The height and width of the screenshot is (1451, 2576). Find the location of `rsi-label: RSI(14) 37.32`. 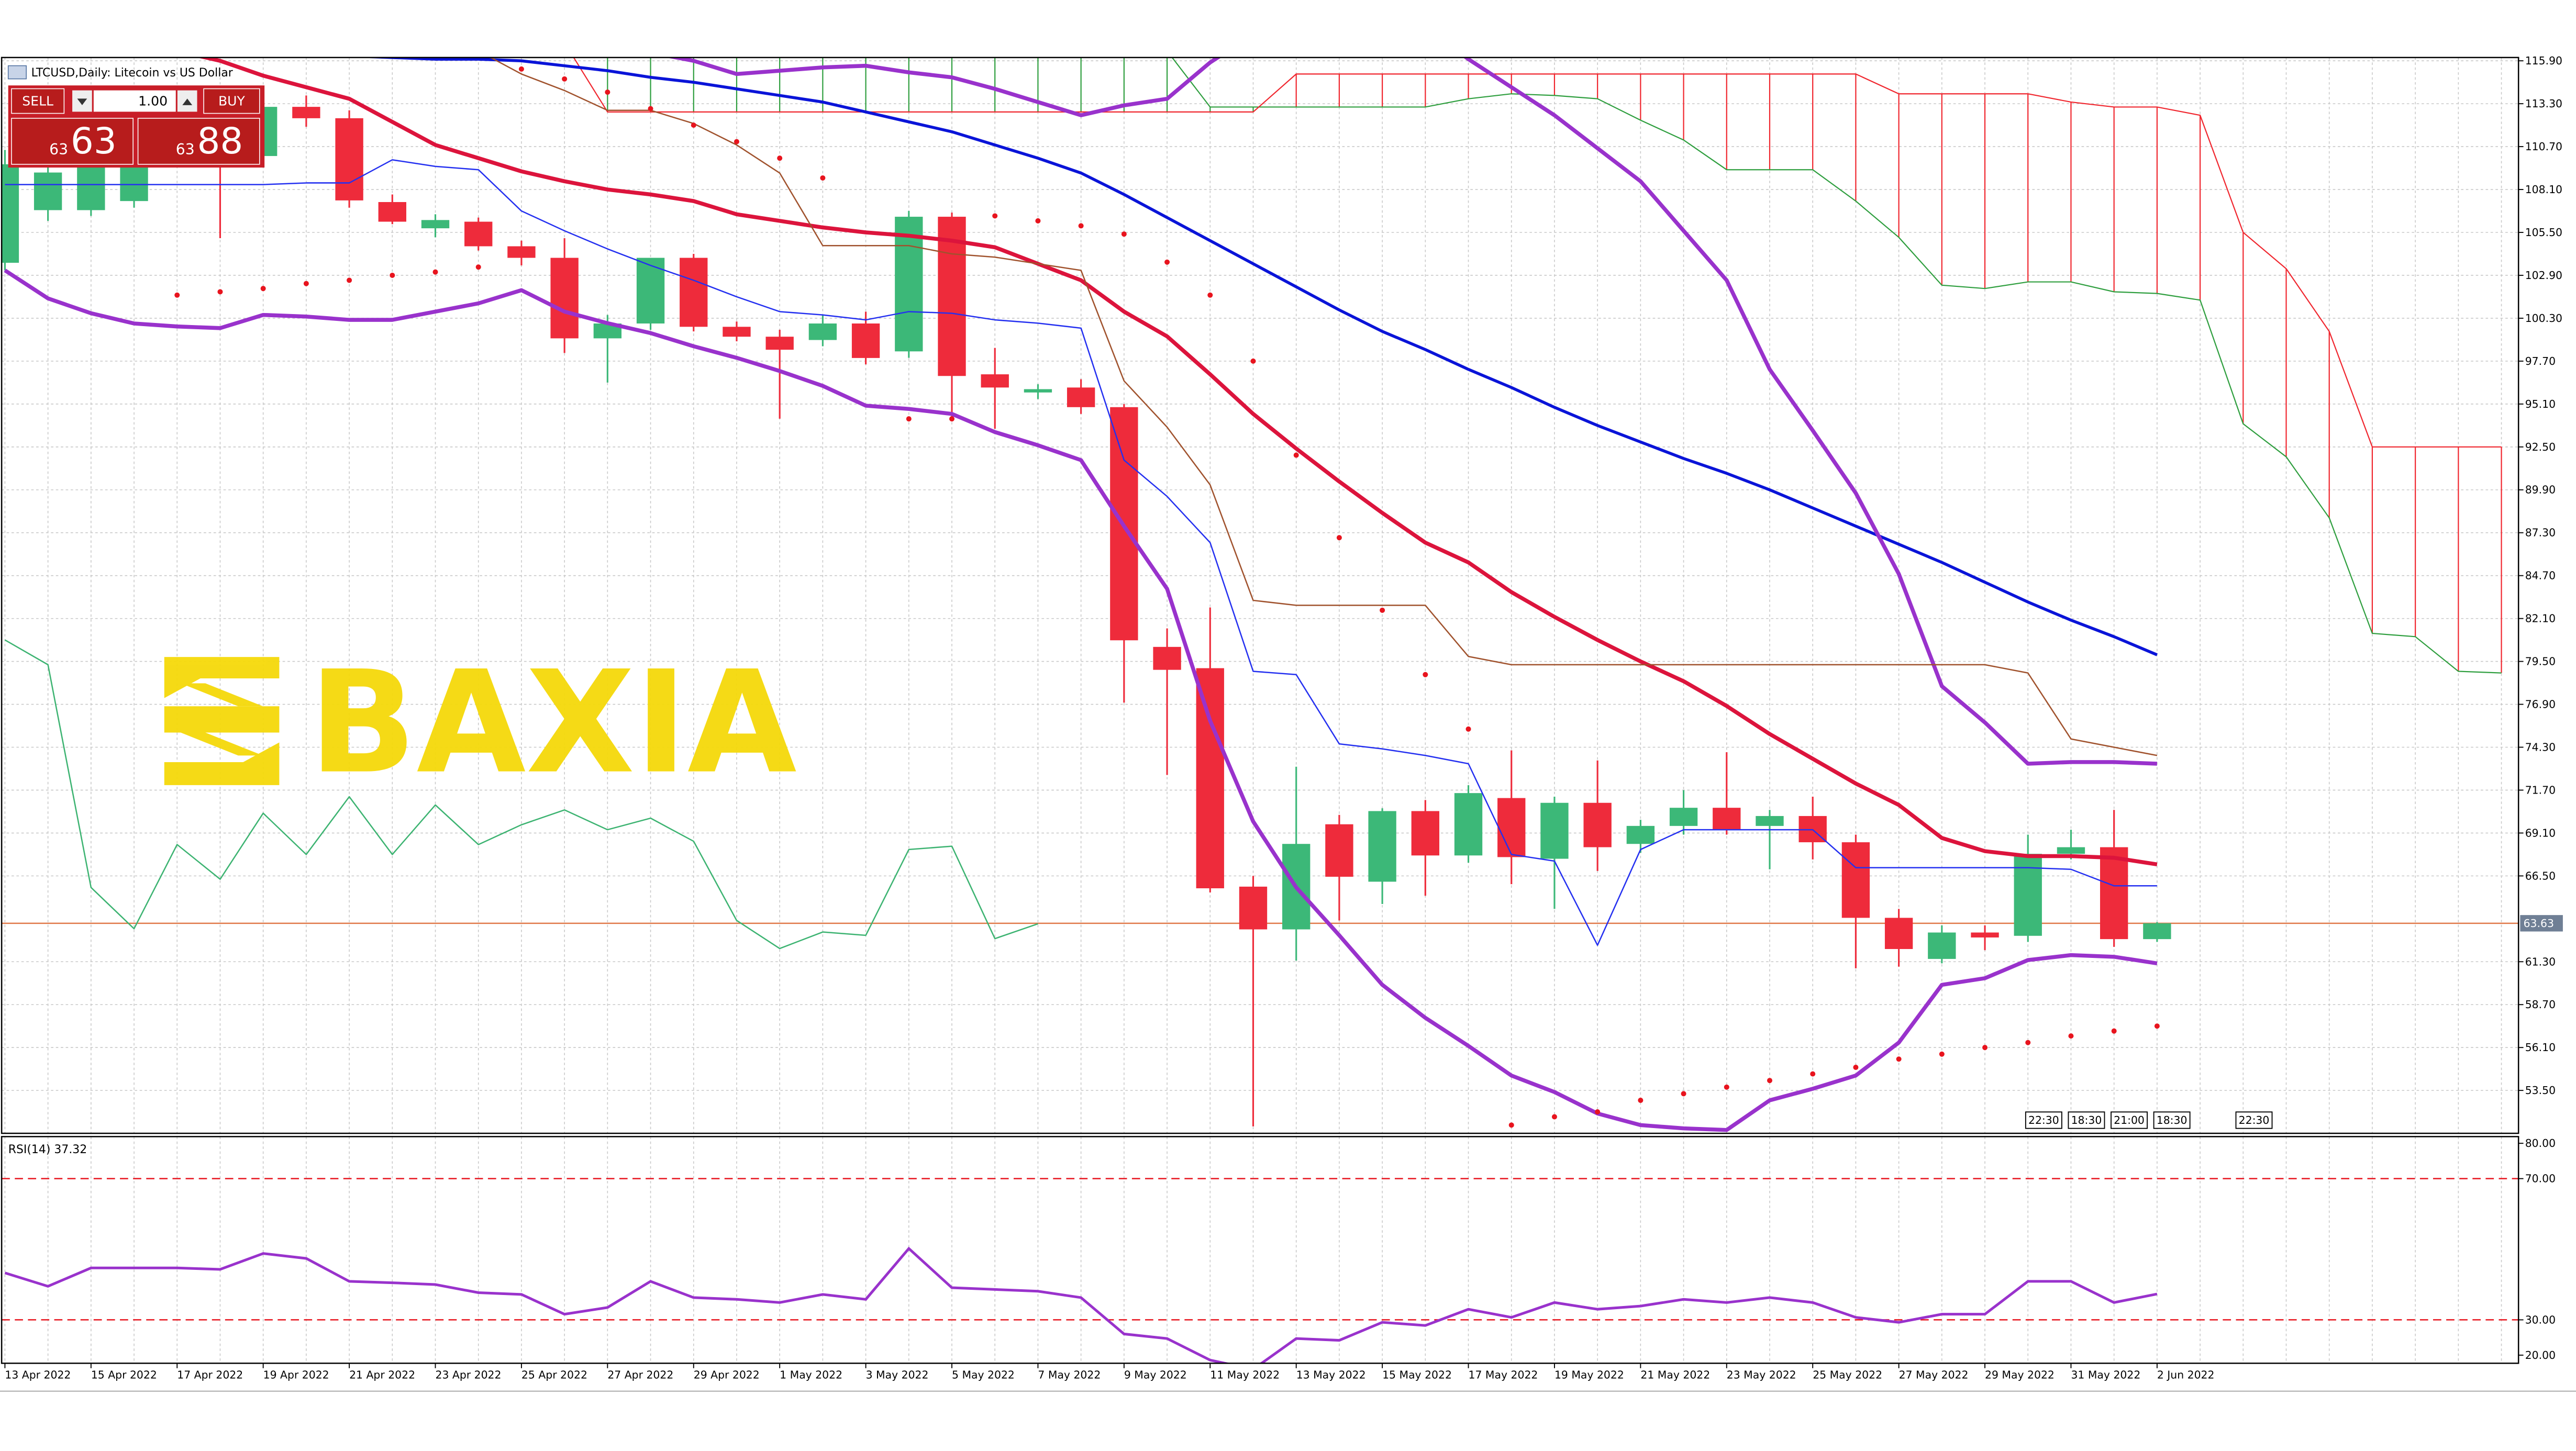

rsi-label: RSI(14) 37.32 is located at coordinates (47, 1150).